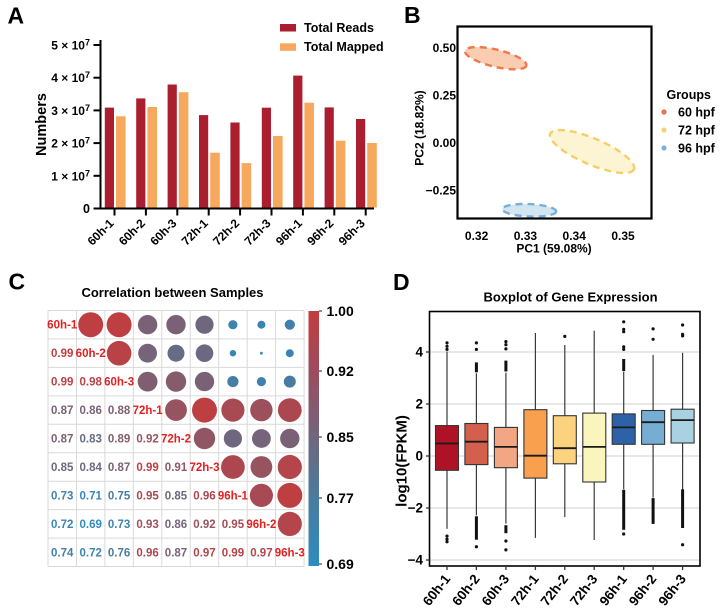  What do you see at coordinates (623, 236) in the screenshot?
I see `svg-text: 0.35` at bounding box center [623, 236].